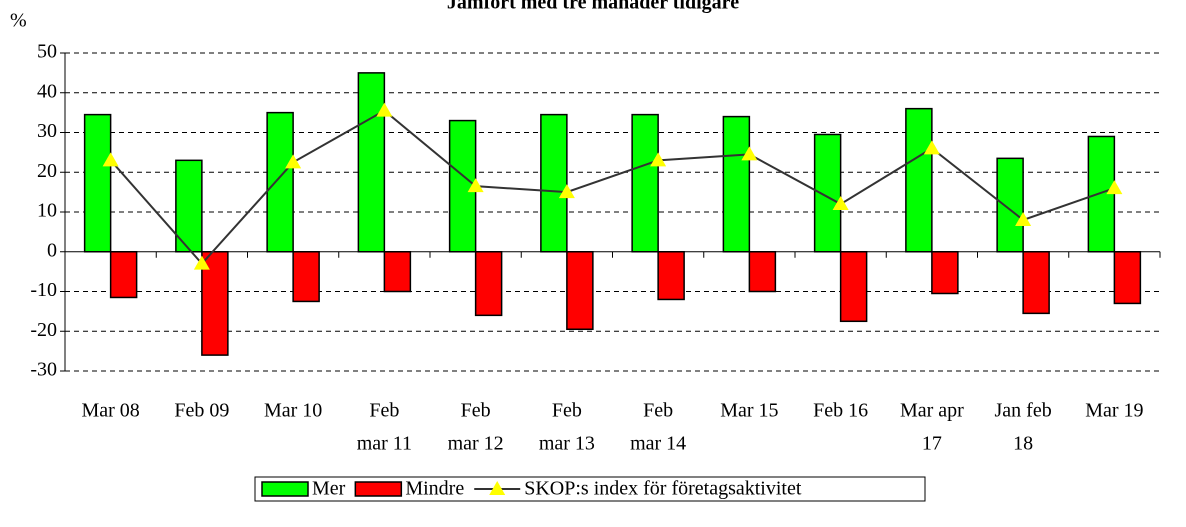 This screenshot has height=527, width=1186. What do you see at coordinates (47, 211) in the screenshot?
I see `y-tick-label: 10` at bounding box center [47, 211].